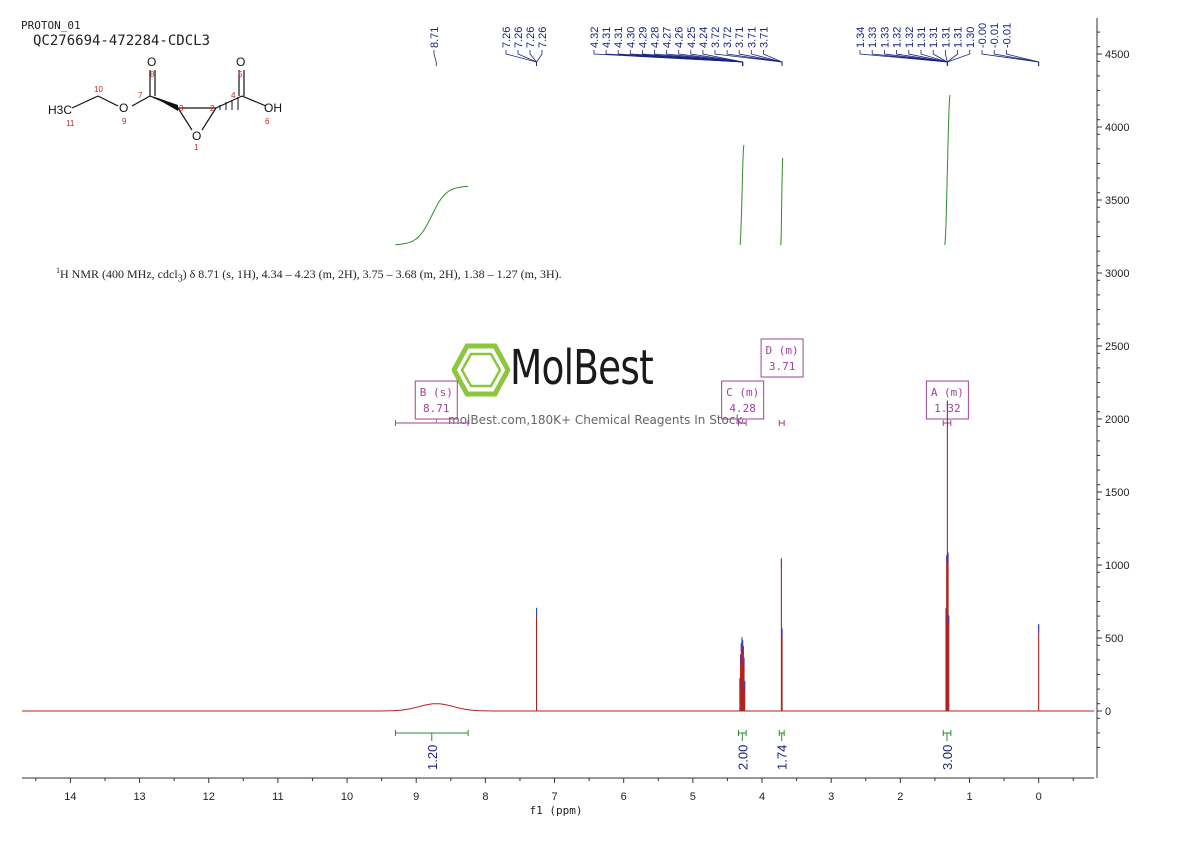 The image size is (1190, 841). What do you see at coordinates (273, 108) in the screenshot?
I see `atom-label: OH` at bounding box center [273, 108].